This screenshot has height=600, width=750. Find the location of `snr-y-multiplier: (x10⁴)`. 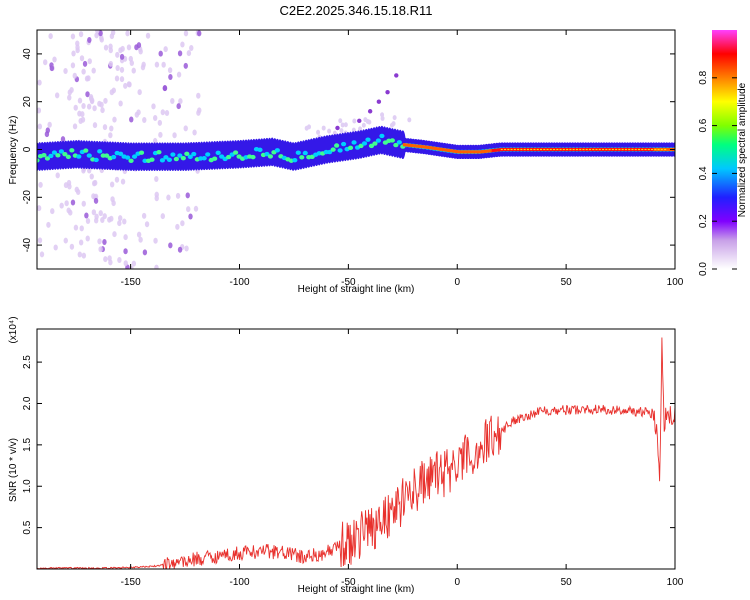

snr-y-multiplier: (x10⁴) is located at coordinates (13, 329).